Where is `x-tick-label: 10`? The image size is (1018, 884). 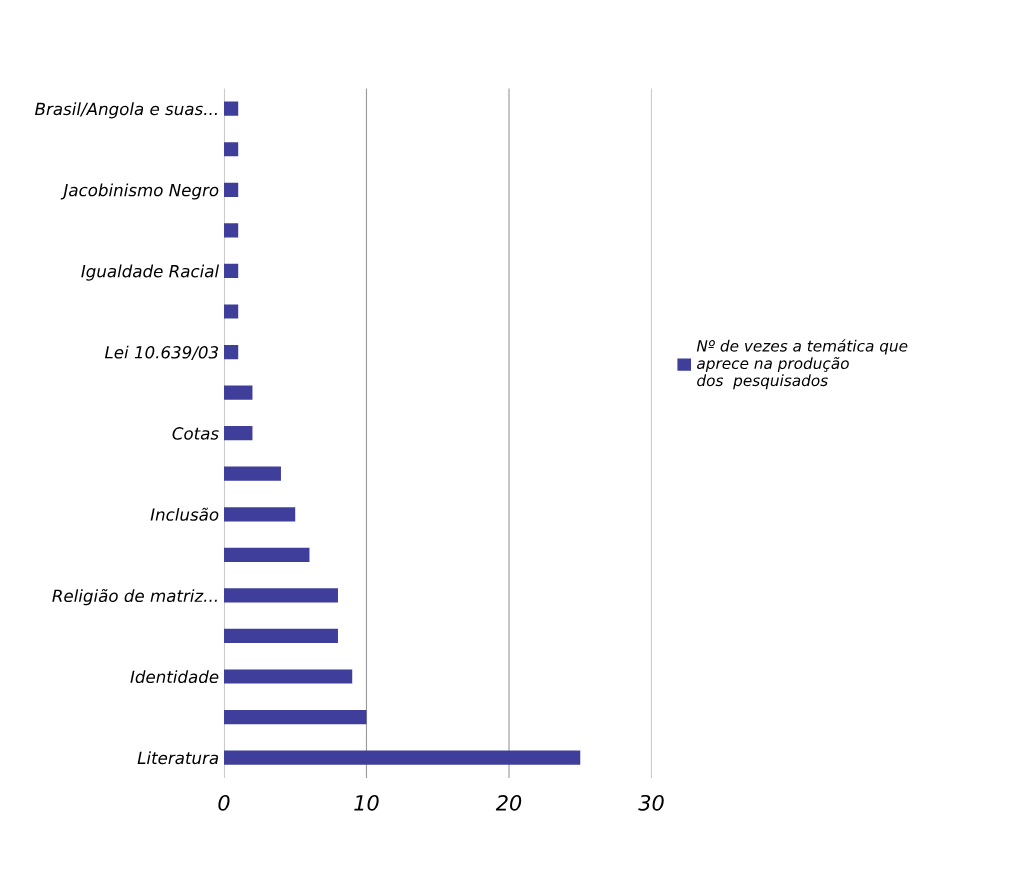 x-tick-label: 10 is located at coordinates (366, 802).